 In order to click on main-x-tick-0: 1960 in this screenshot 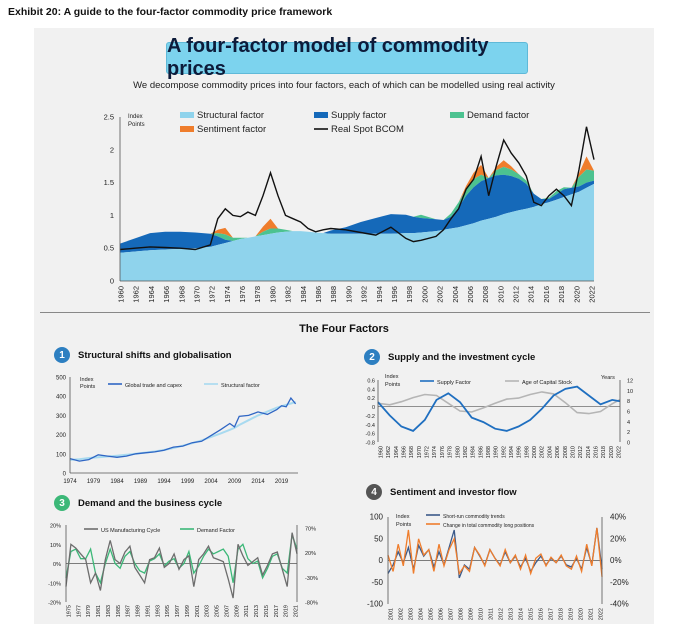, I will do `click(121, 294)`.